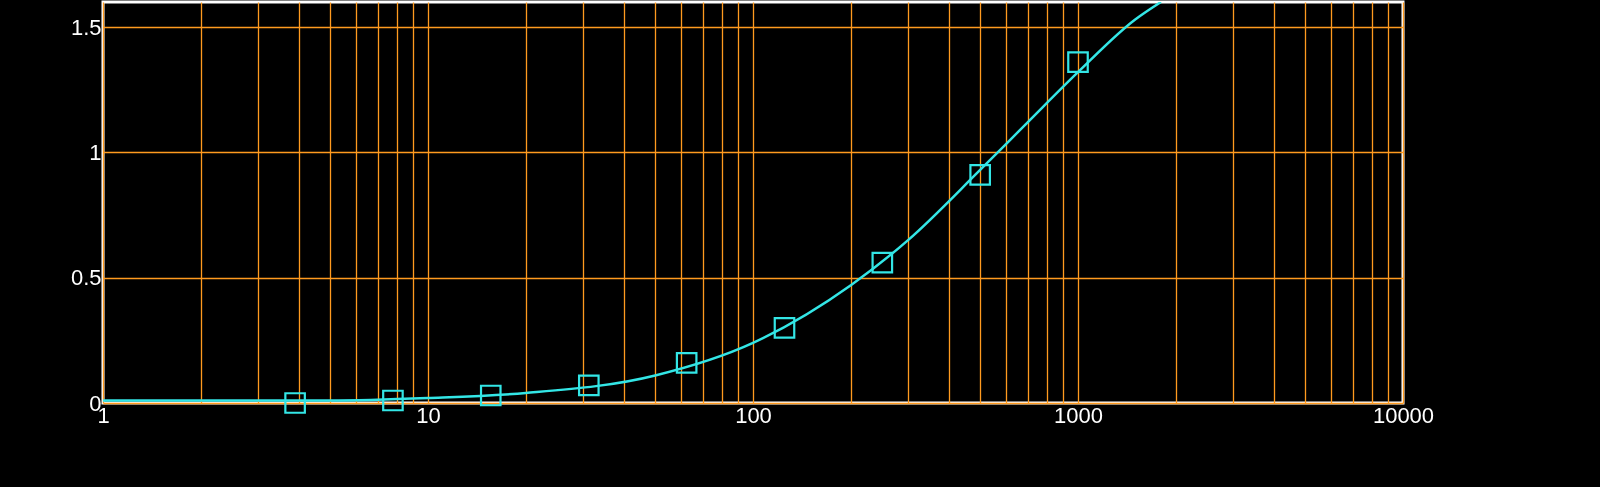  What do you see at coordinates (95, 152) in the screenshot?
I see `y-tick-label: 1` at bounding box center [95, 152].